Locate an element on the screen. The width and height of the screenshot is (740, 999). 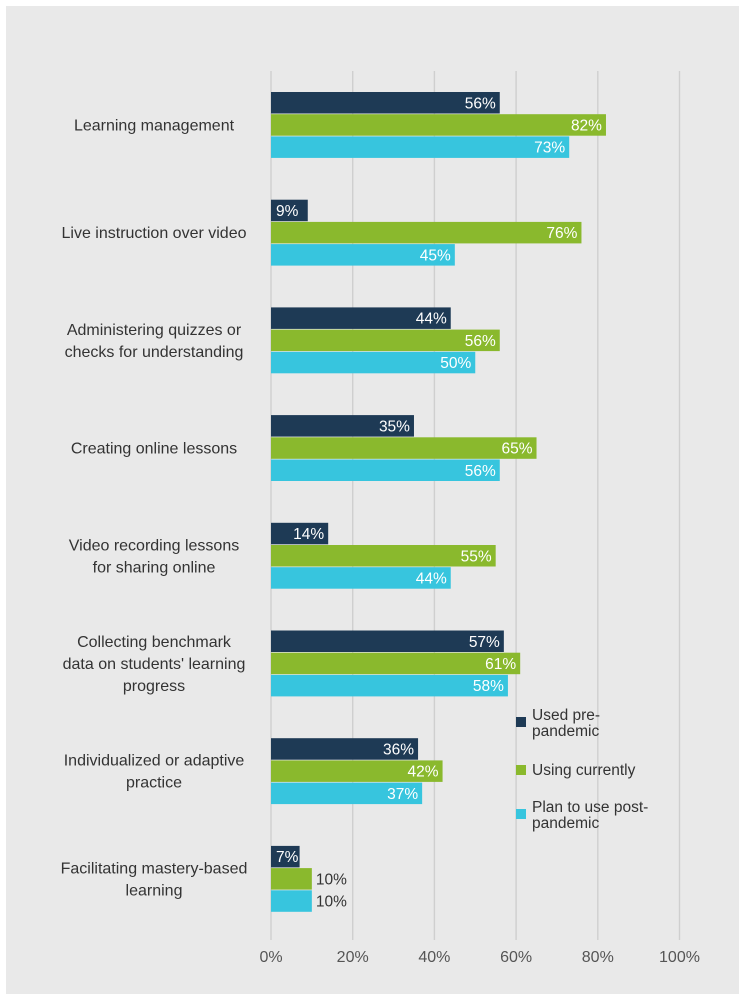
x-tick-label: 40% is located at coordinates (434, 957).